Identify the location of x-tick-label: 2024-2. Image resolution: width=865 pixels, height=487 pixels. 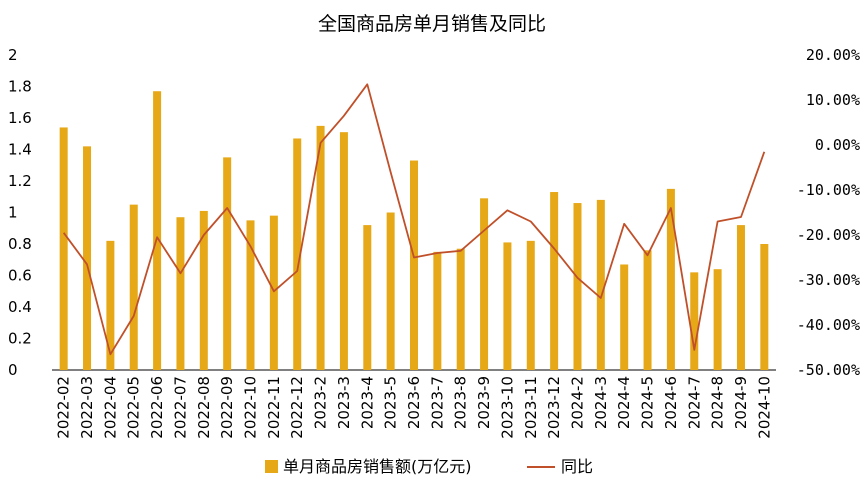
(577, 402).